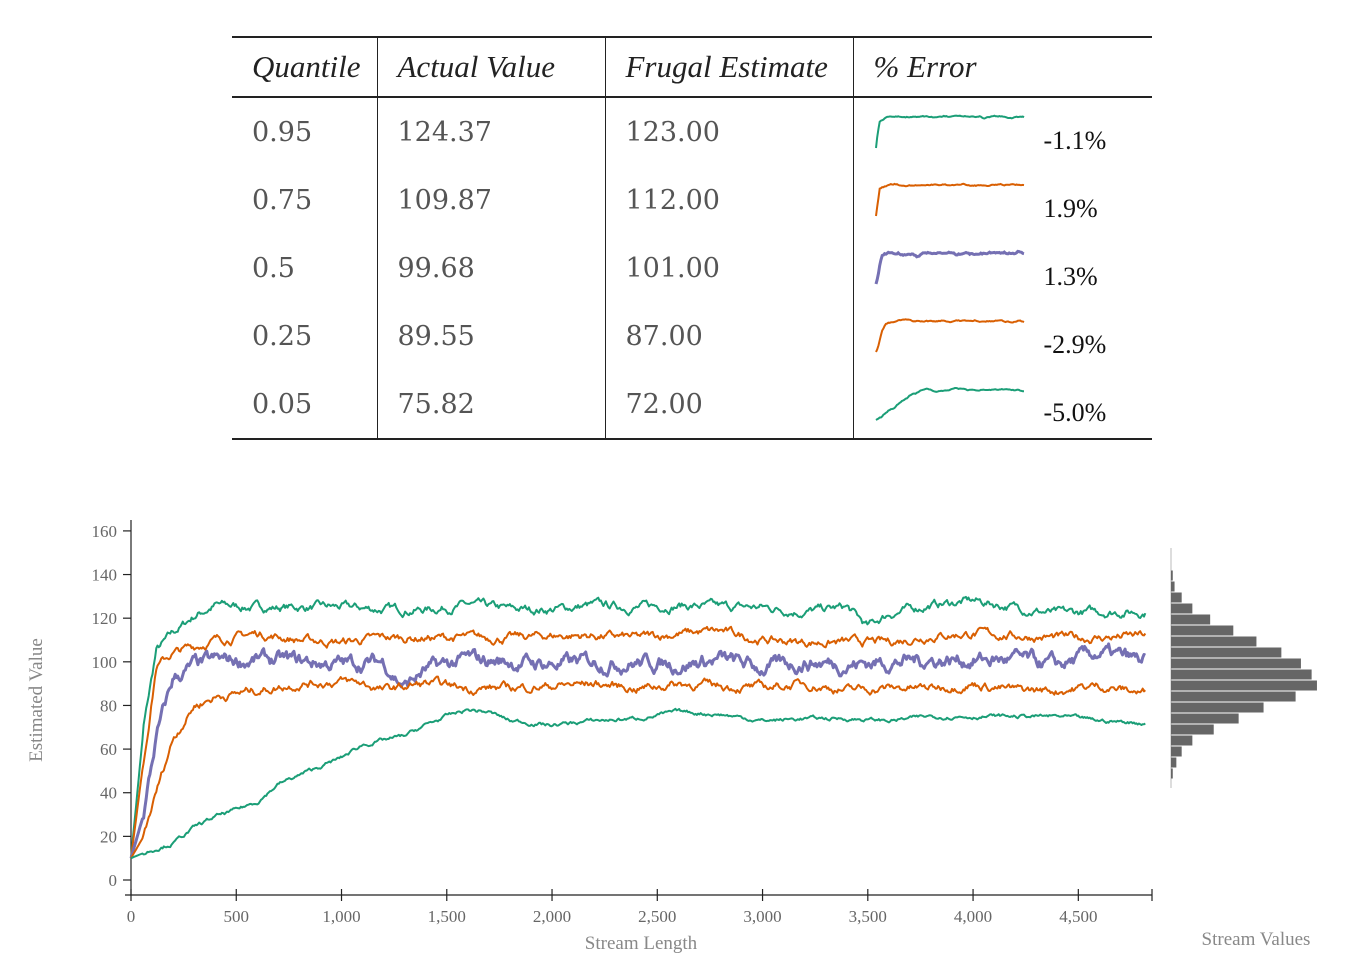 Image resolution: width=1358 pixels, height=964 pixels. I want to click on table-row: 0.75 109.87 112.00 1.9%, so click(692, 200).